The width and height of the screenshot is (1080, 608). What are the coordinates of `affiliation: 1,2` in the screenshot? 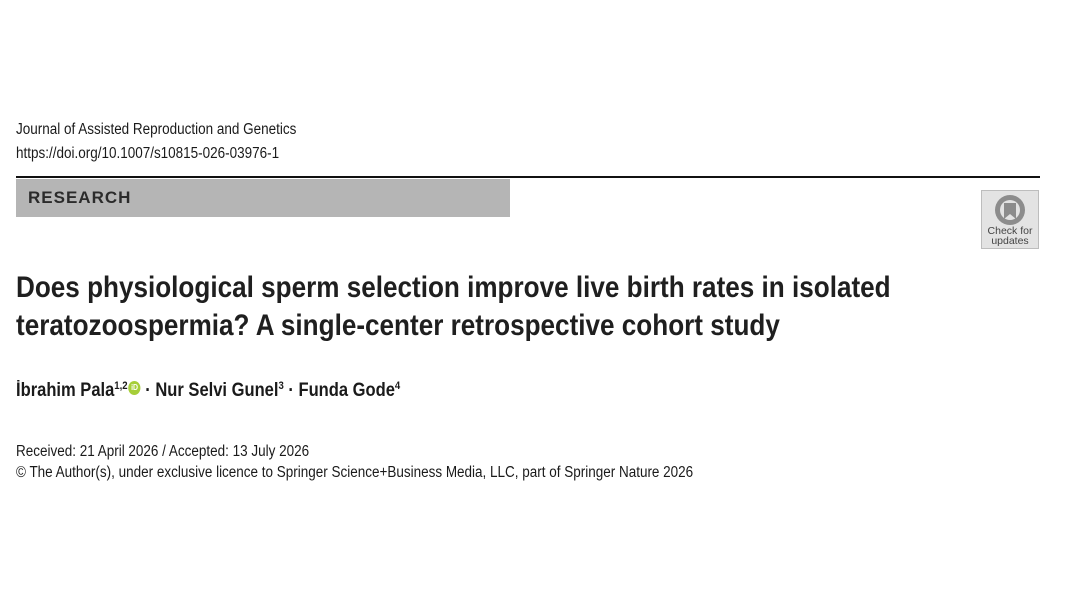 It's located at (121, 386).